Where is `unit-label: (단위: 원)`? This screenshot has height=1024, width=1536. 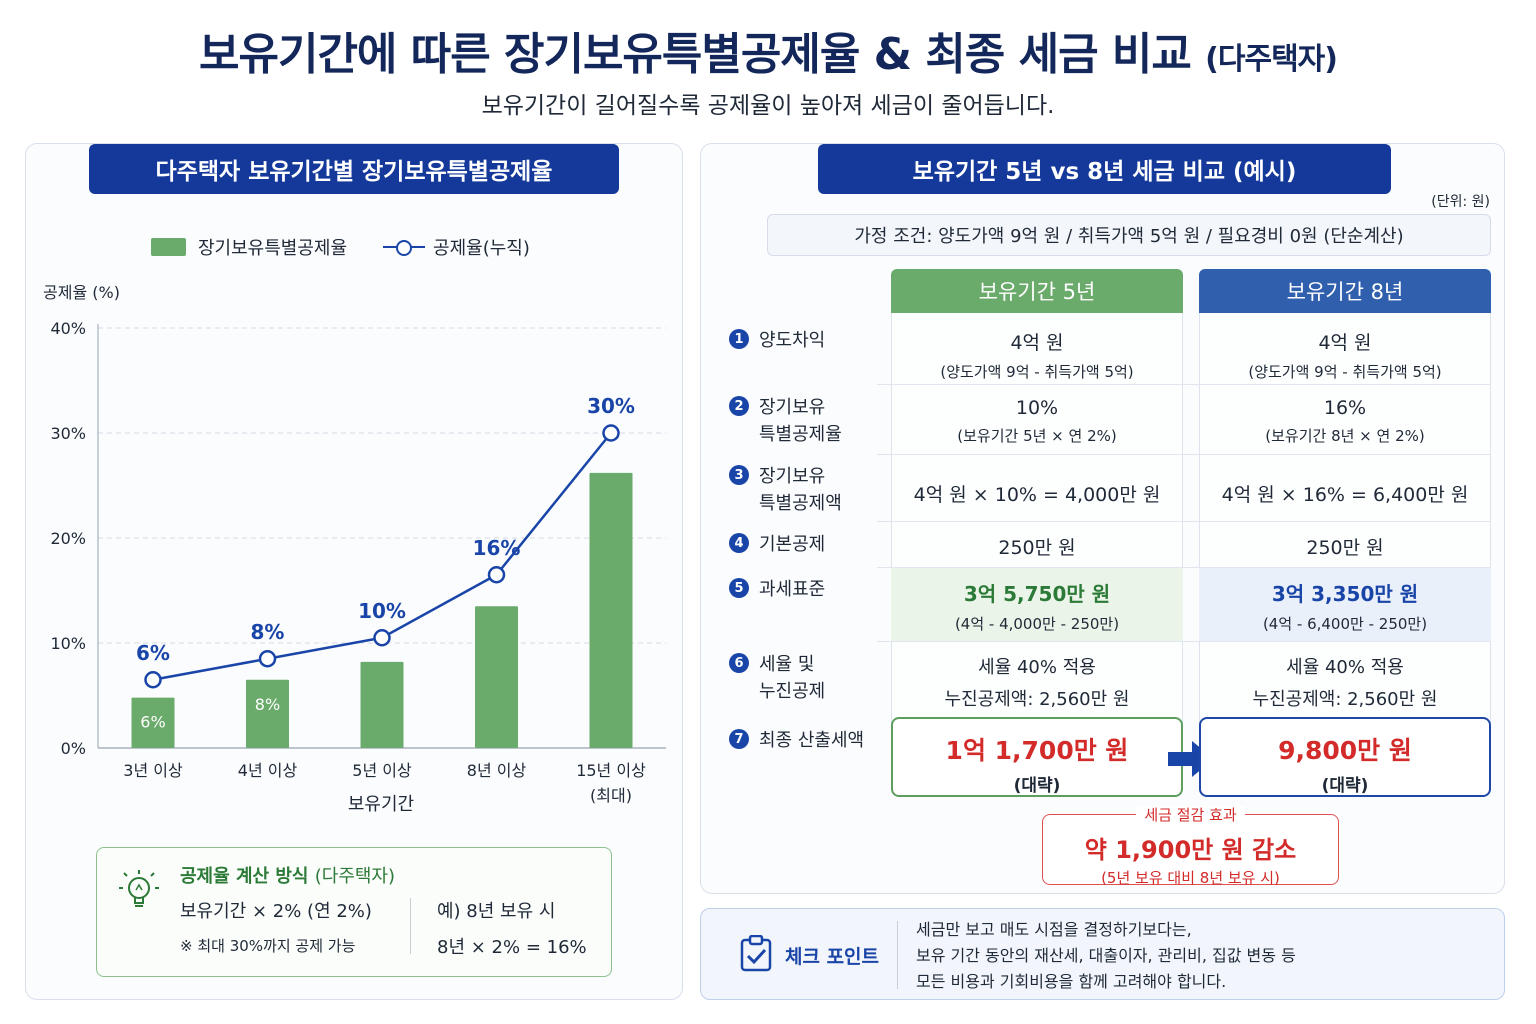
unit-label: (단위: 원) is located at coordinates (1460, 202).